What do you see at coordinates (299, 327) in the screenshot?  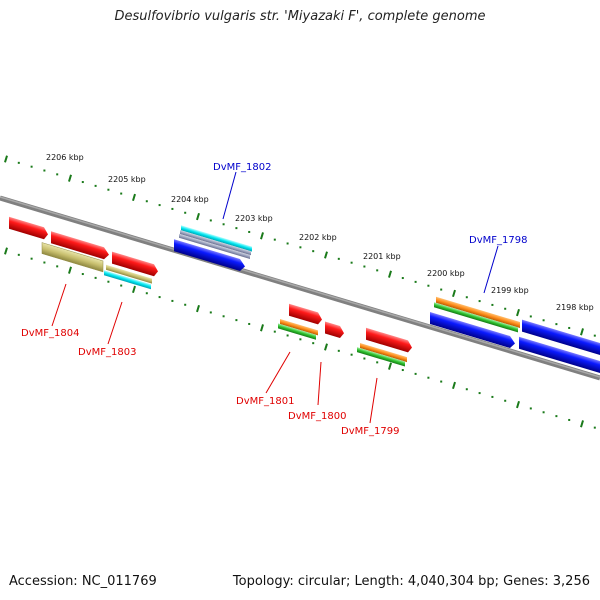 I see `feature-orange-bar` at bounding box center [299, 327].